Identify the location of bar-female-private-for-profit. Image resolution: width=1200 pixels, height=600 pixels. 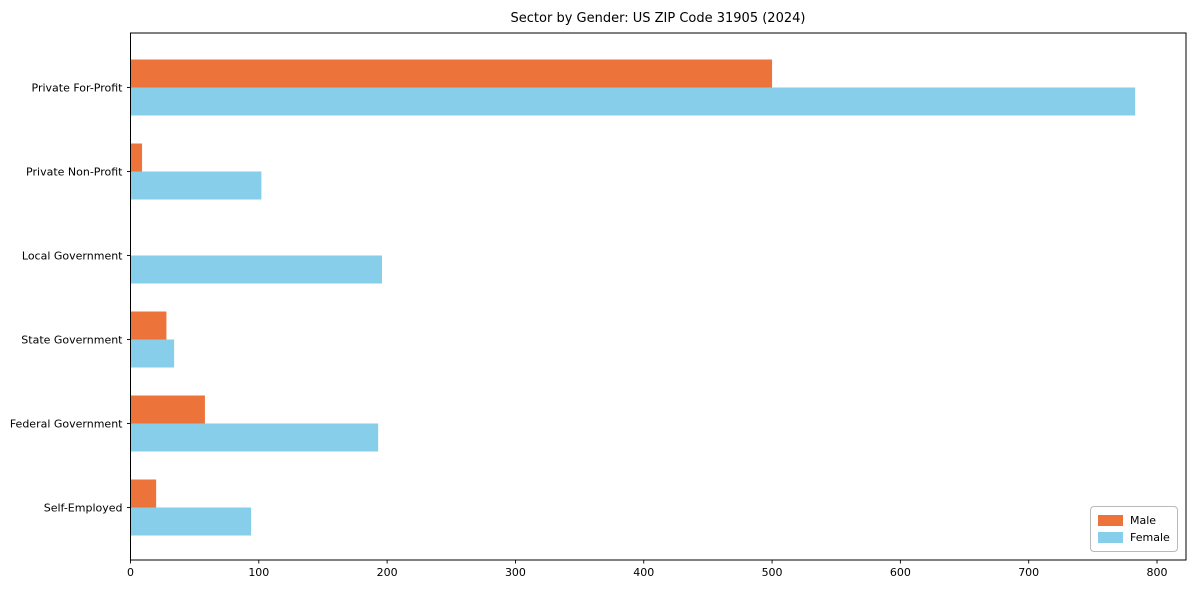
(633, 101).